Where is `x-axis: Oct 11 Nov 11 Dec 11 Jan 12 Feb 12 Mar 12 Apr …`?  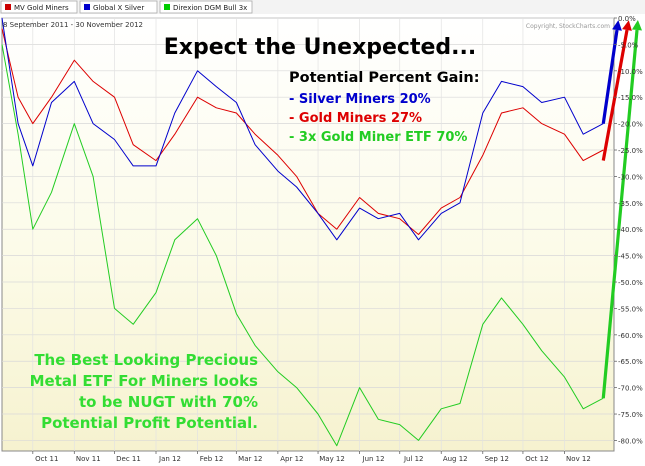 x-axis: Oct 11 Nov 11 Dec 11 Jan 12 Feb 12 Mar 12 Apr … is located at coordinates (311, 457).